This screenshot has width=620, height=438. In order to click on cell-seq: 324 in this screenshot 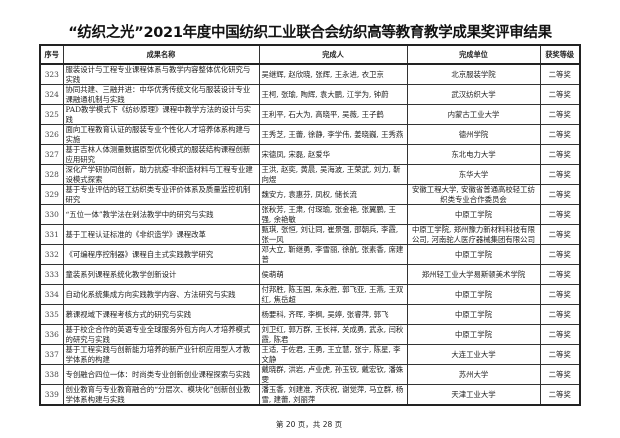, I will do `click(51, 94)`.